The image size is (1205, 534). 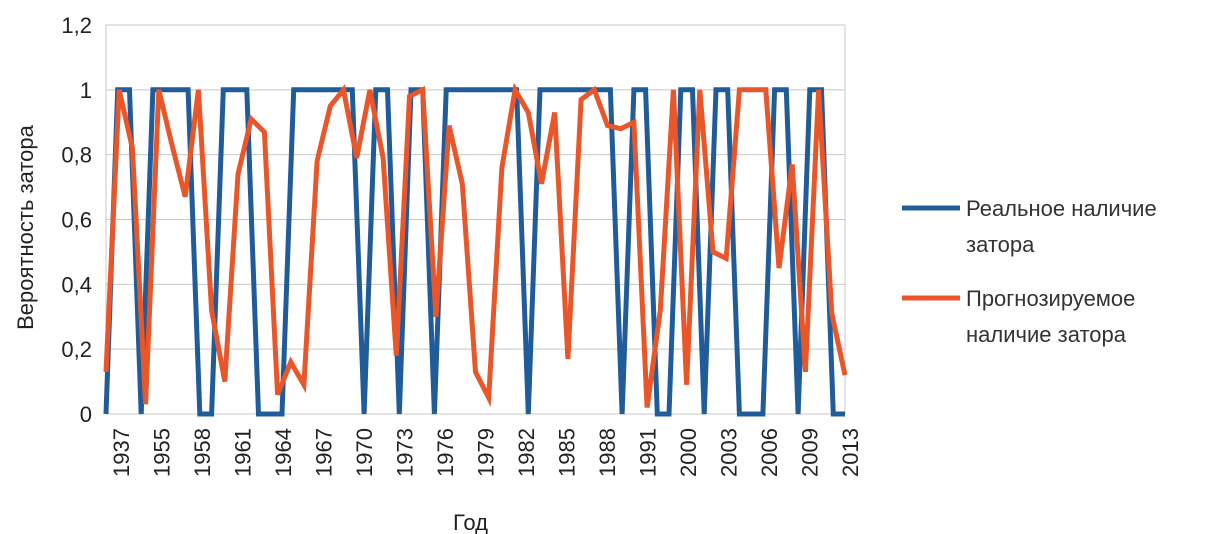 I want to click on x-tick-label: 1964, so click(x=283, y=452).